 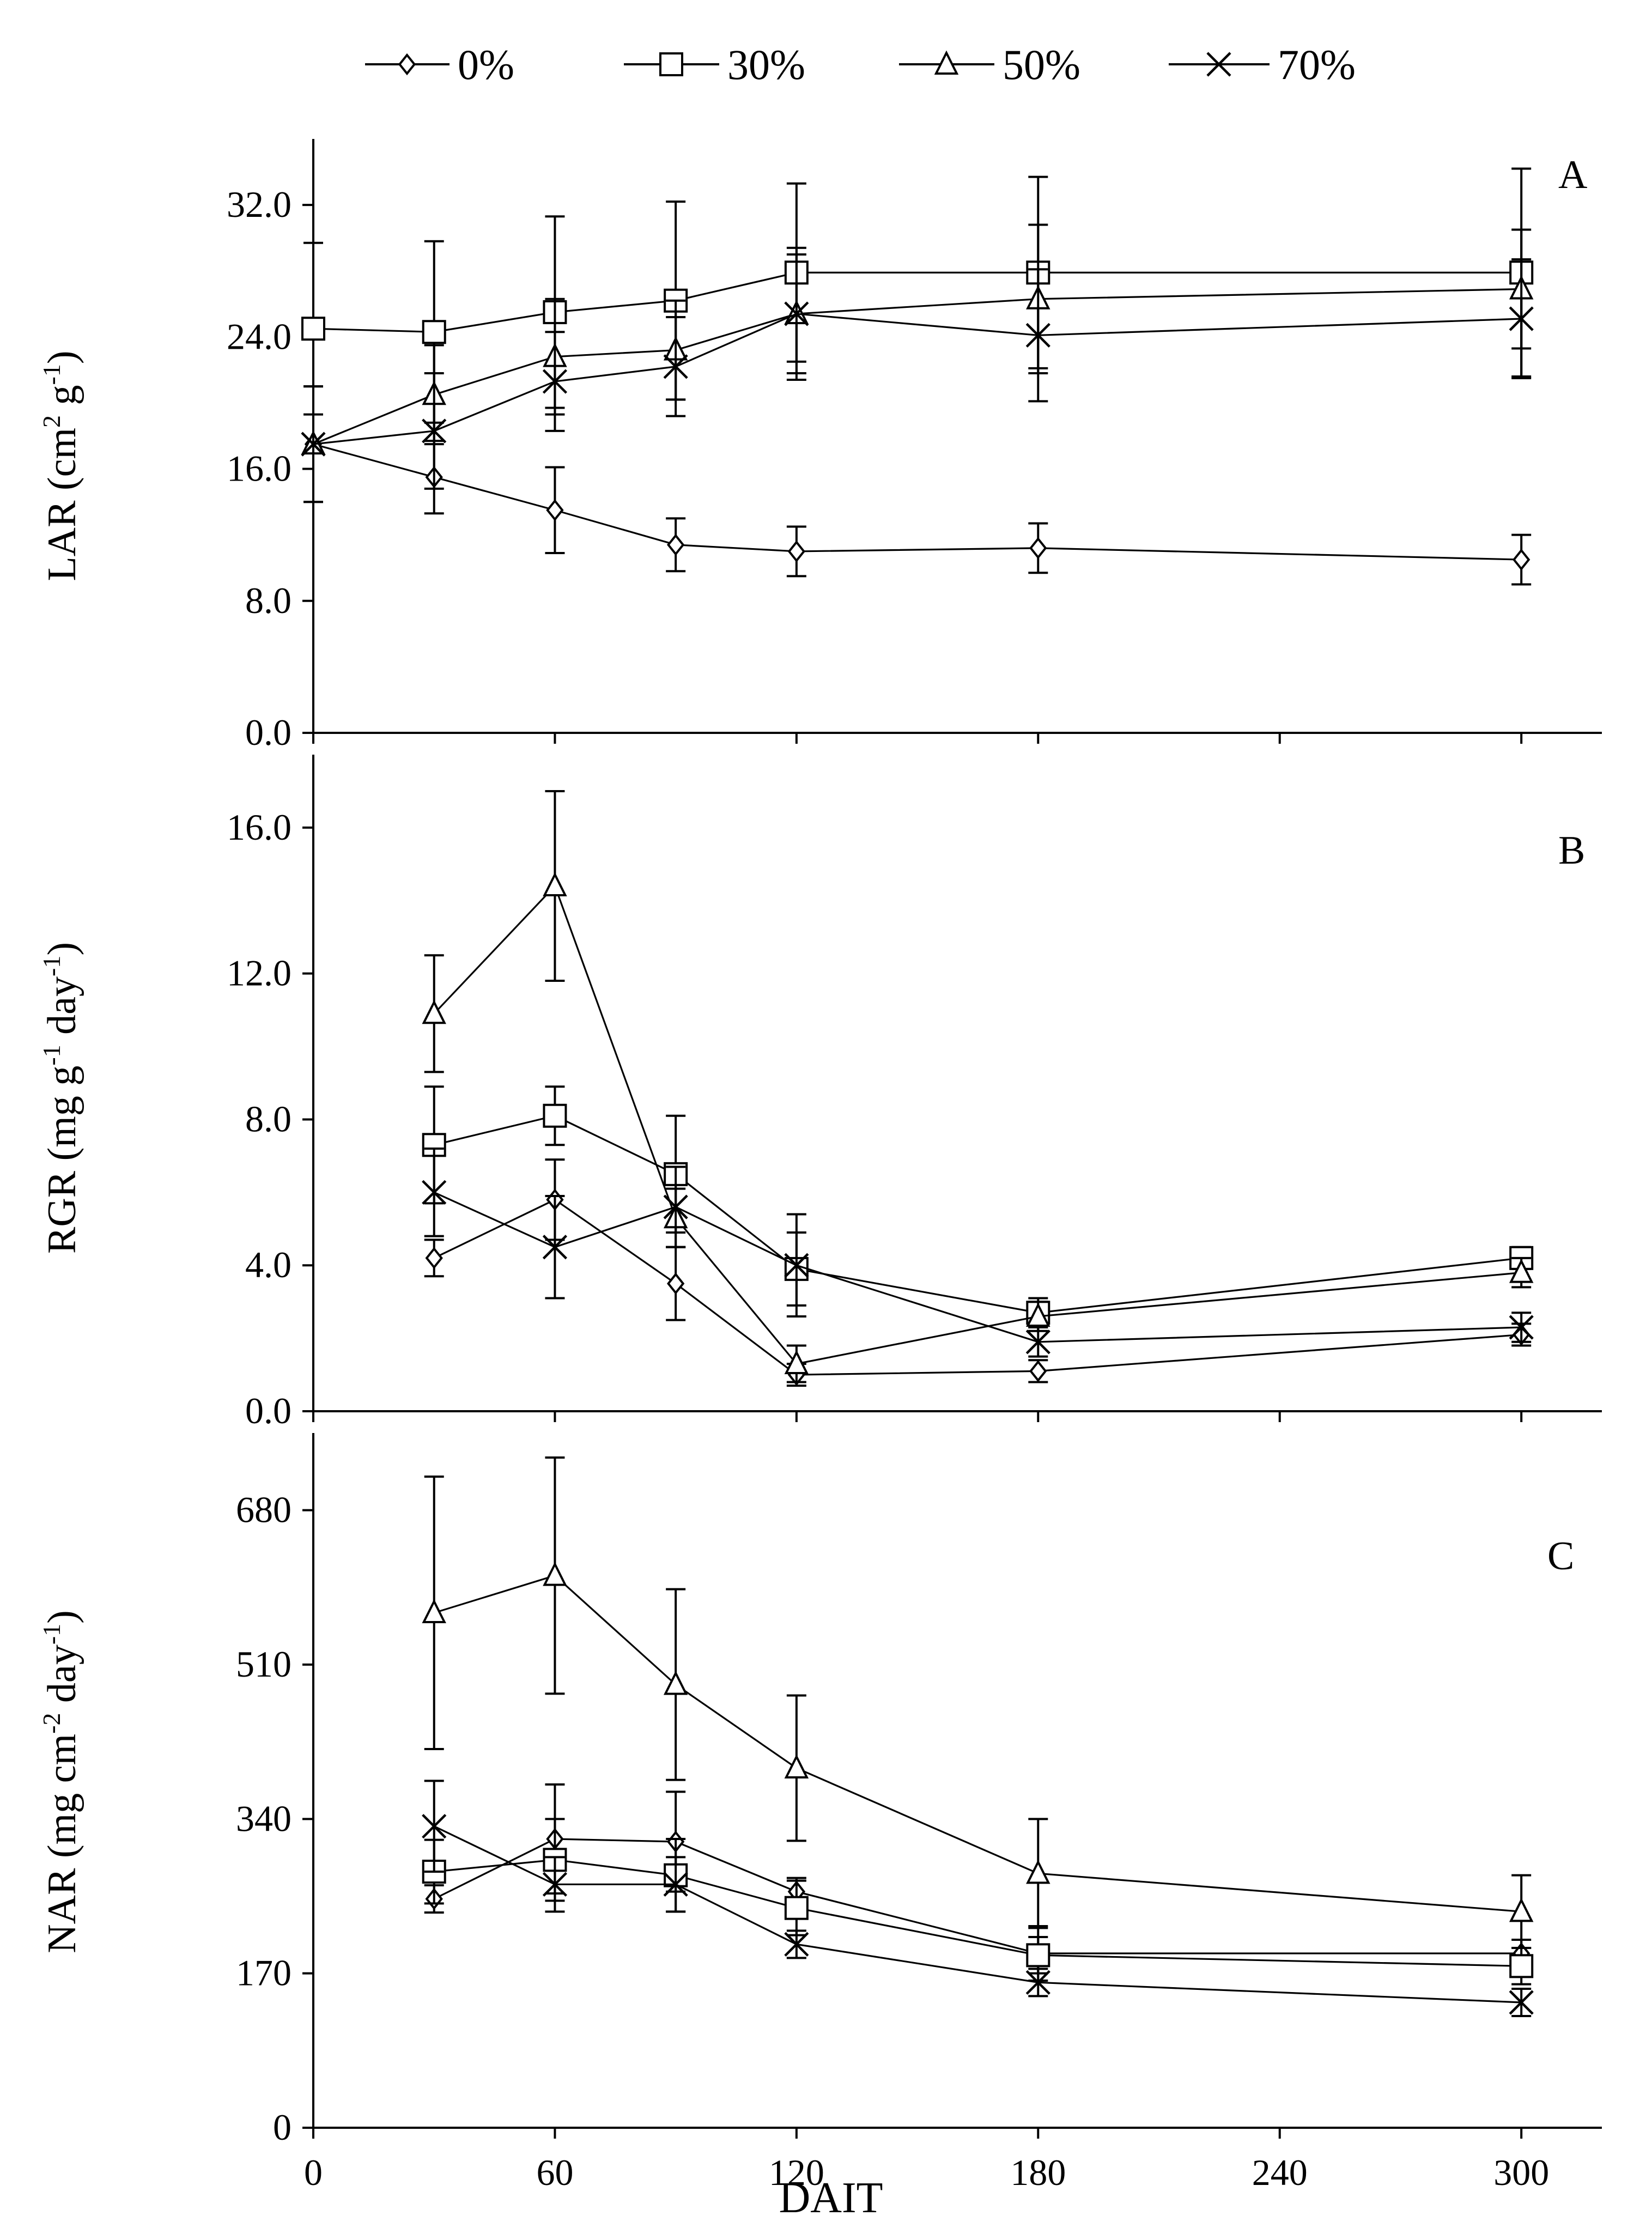 What do you see at coordinates (268, 600) in the screenshot?
I see `y-tick-label: 8.0` at bounding box center [268, 600].